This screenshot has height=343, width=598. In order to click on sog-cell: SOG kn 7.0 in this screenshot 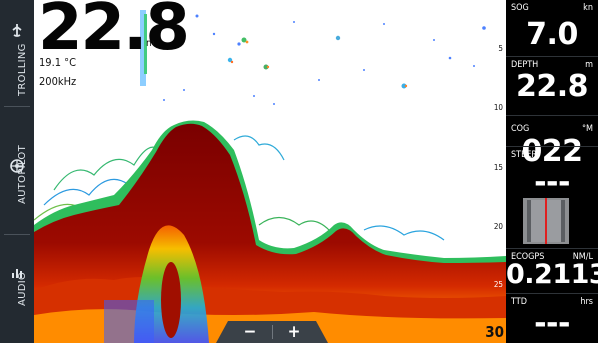, I will do `click(552, 28)`.